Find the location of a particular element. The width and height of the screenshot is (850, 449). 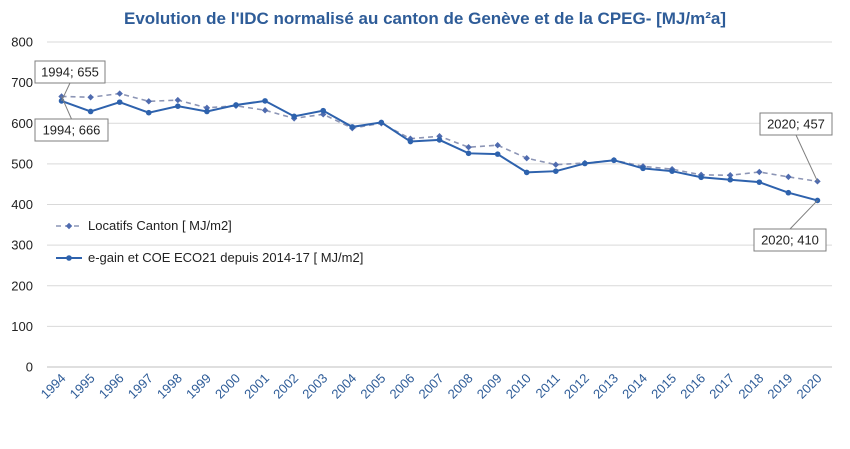

x-tick-label: 2019 is located at coordinates (779, 386).